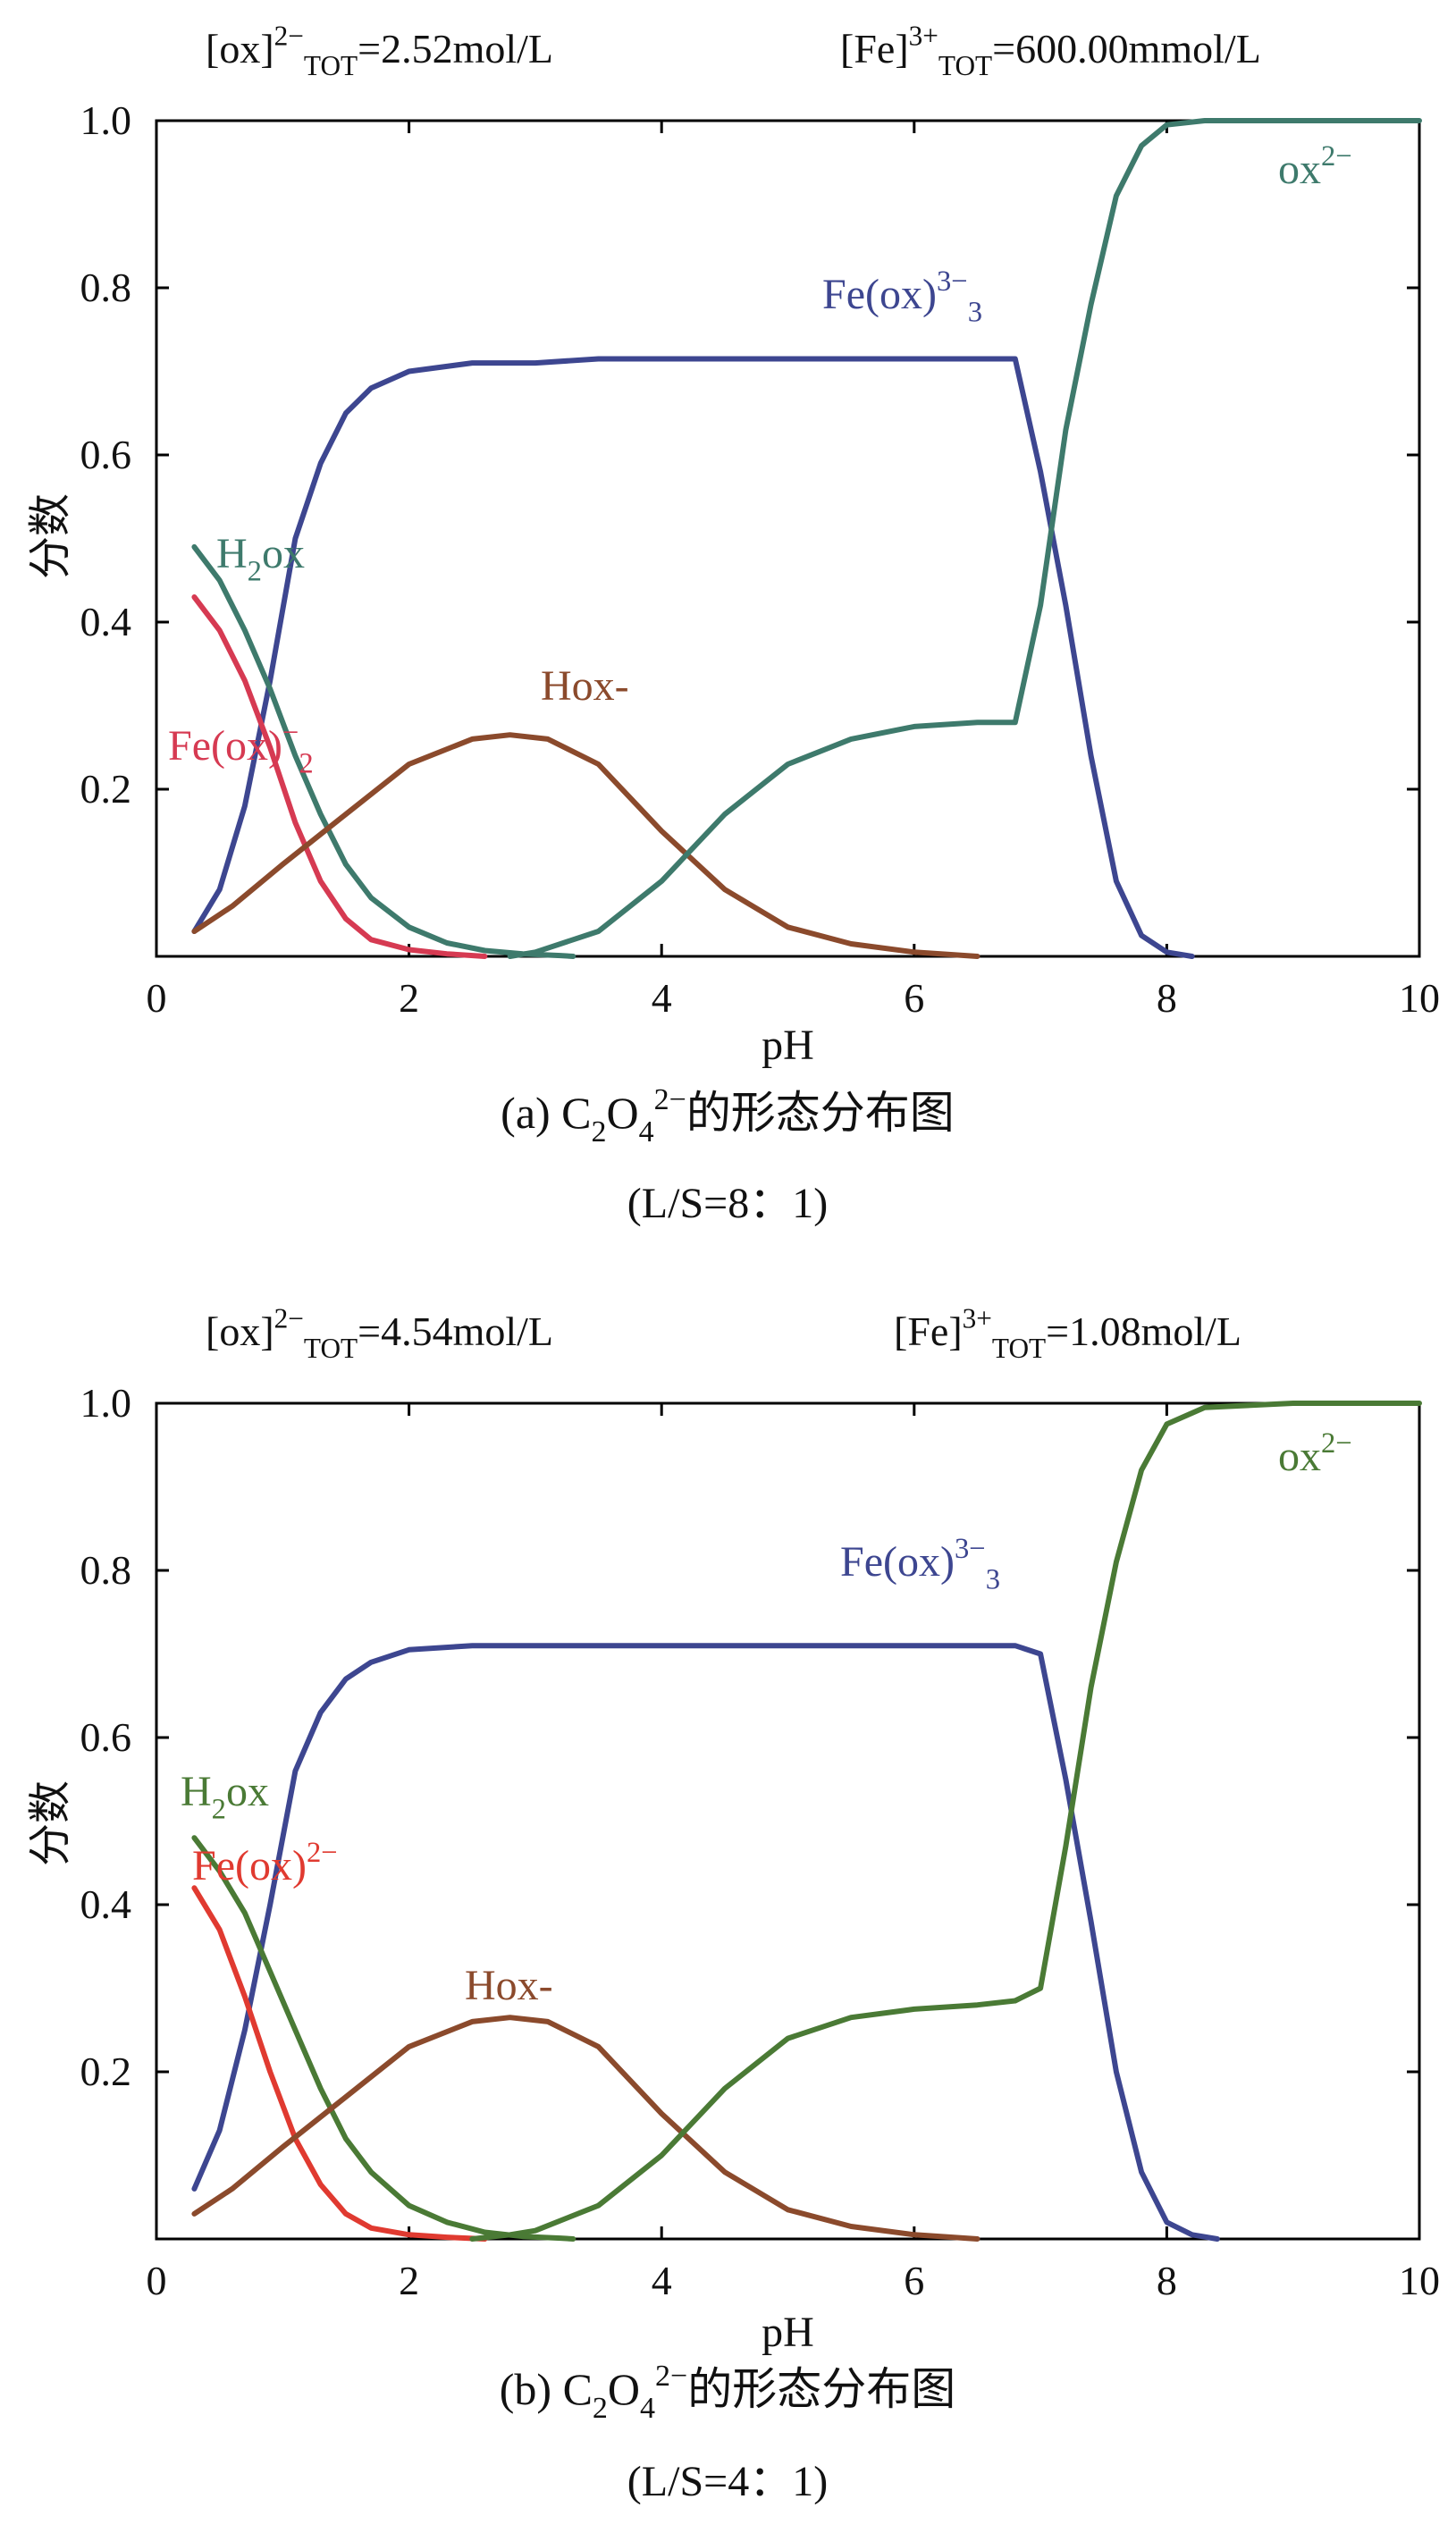  I want to click on header-right-total: [Fe]3+TOT=1.08mol/L, so click(1068, 1333).